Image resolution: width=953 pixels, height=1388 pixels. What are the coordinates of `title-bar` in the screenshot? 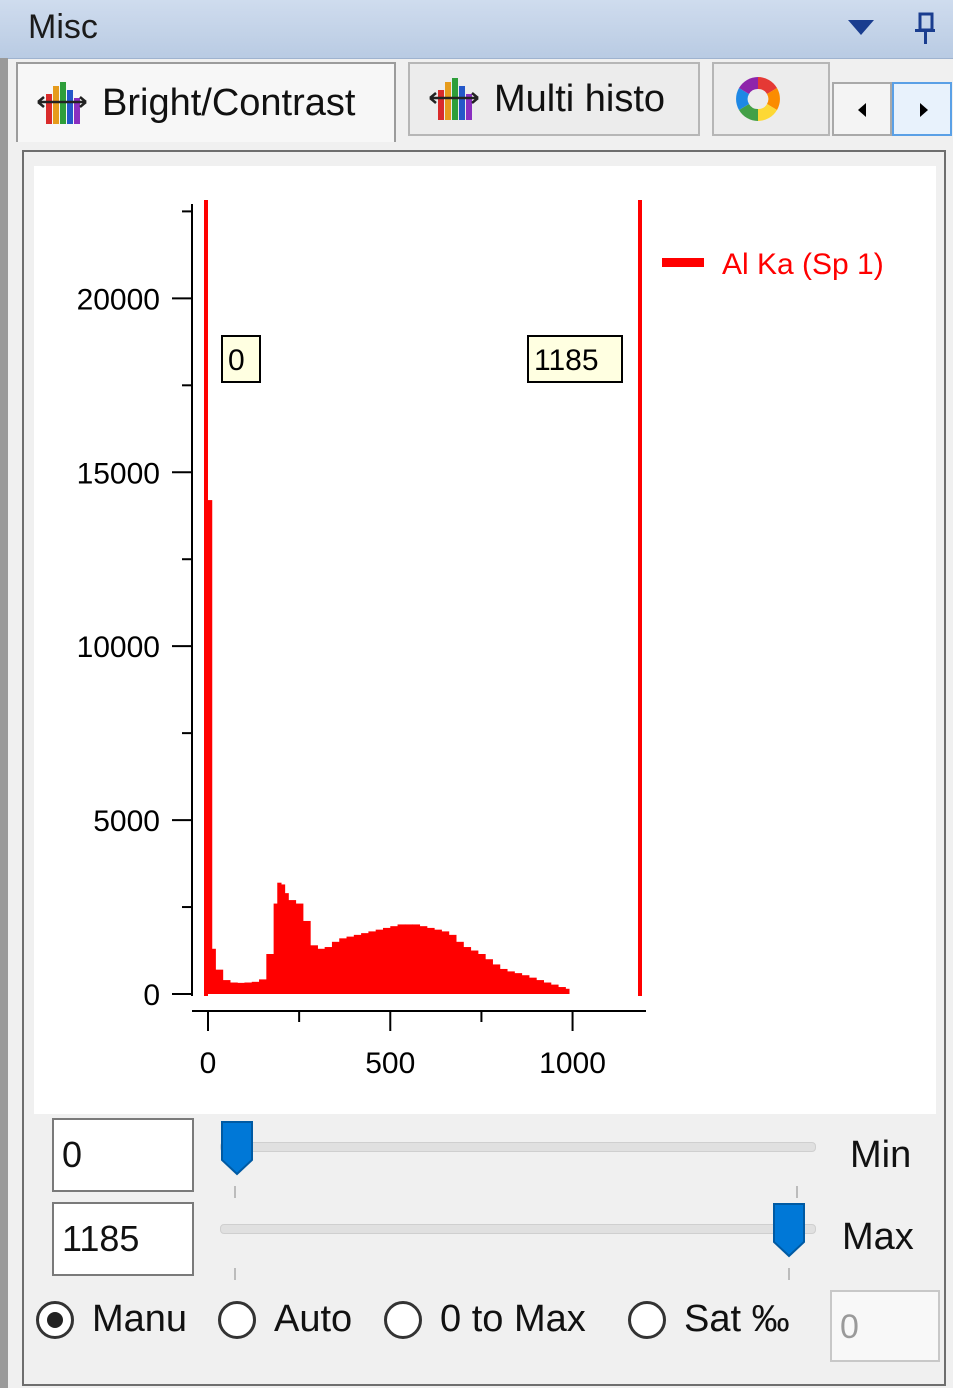 It's located at (476, 29).